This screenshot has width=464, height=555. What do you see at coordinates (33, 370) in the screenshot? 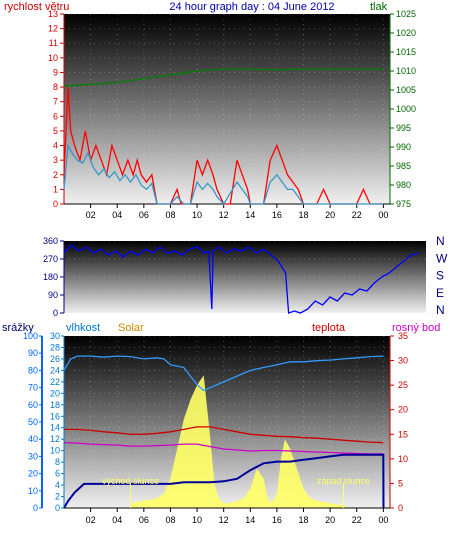
I see `rain-tick-label: 80` at bounding box center [33, 370].